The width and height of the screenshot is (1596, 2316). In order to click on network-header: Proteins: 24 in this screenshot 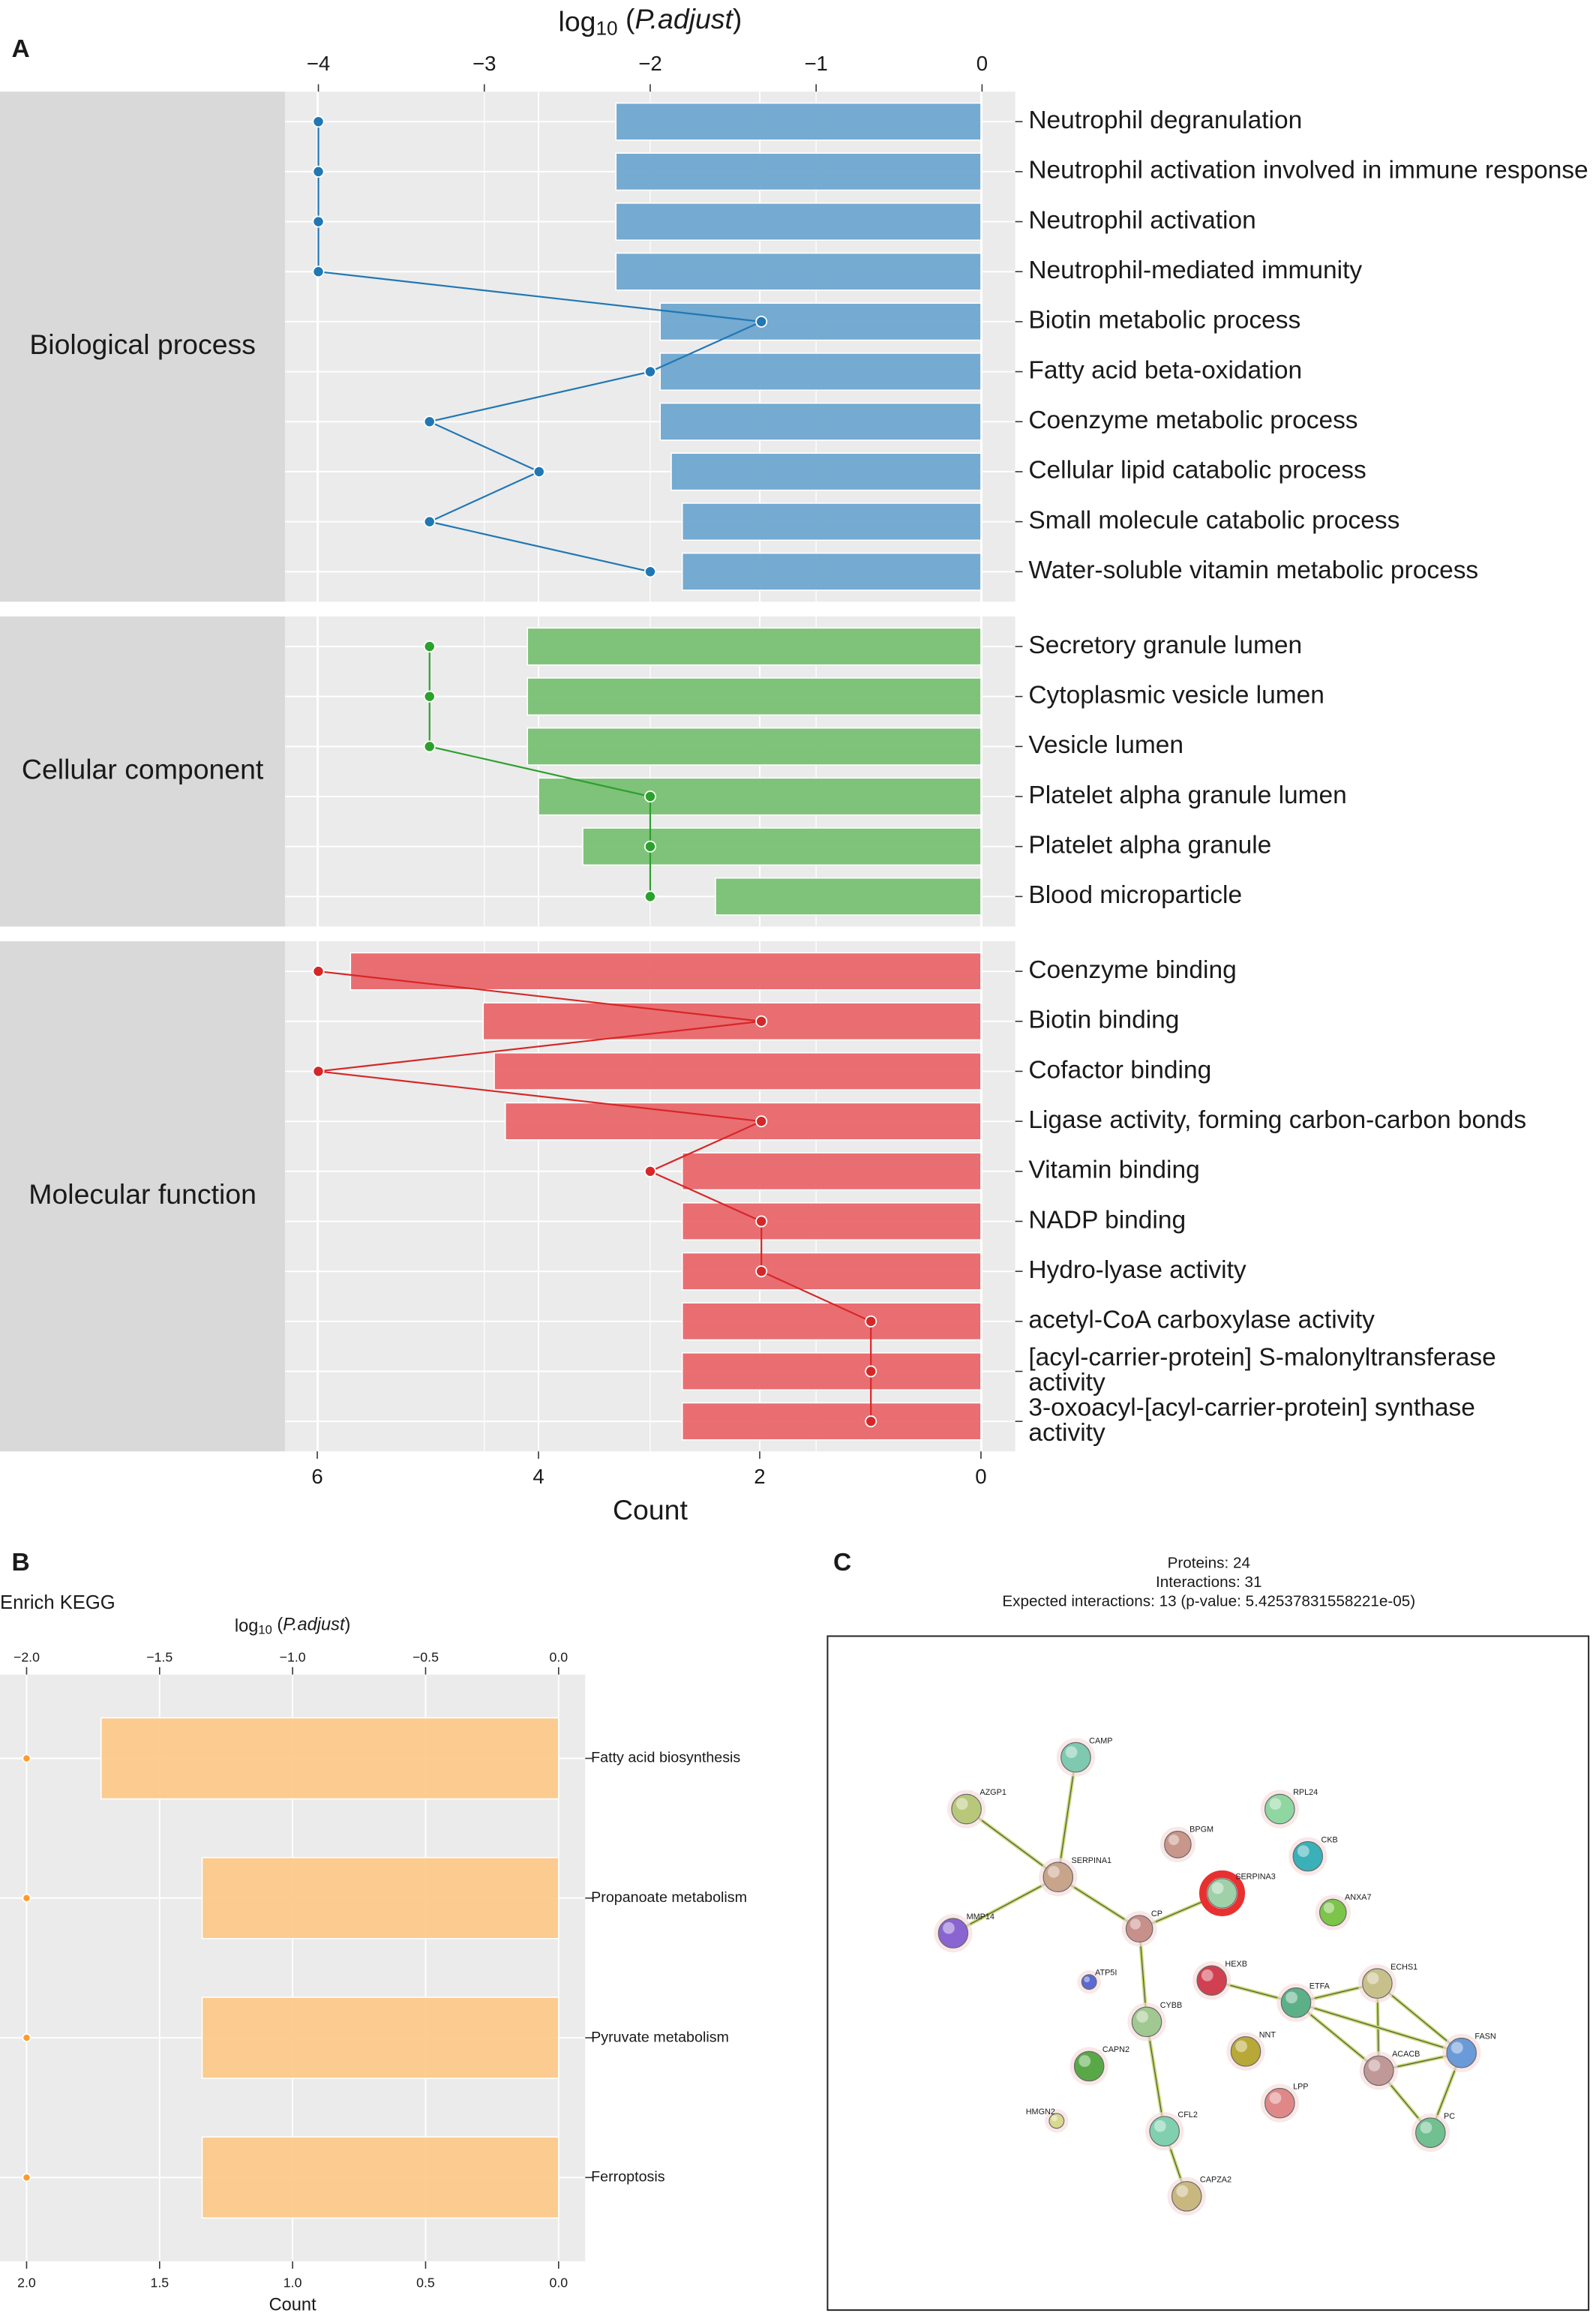, I will do `click(1209, 1562)`.